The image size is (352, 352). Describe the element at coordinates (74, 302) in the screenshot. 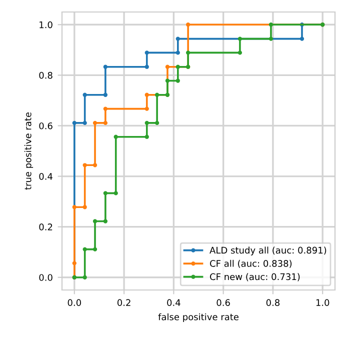

I see `x-tick-label: 0.0` at that location.